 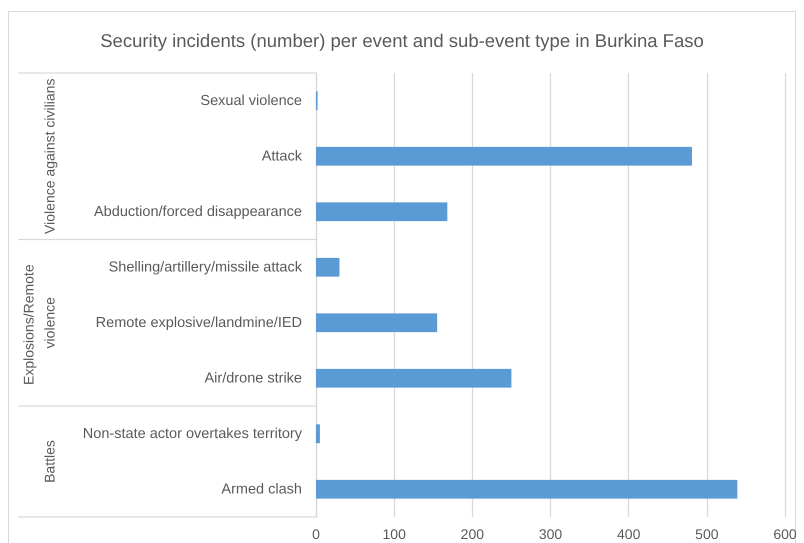 I want to click on y-tick-label: Non-state actor overtakes territory, so click(x=192, y=434).